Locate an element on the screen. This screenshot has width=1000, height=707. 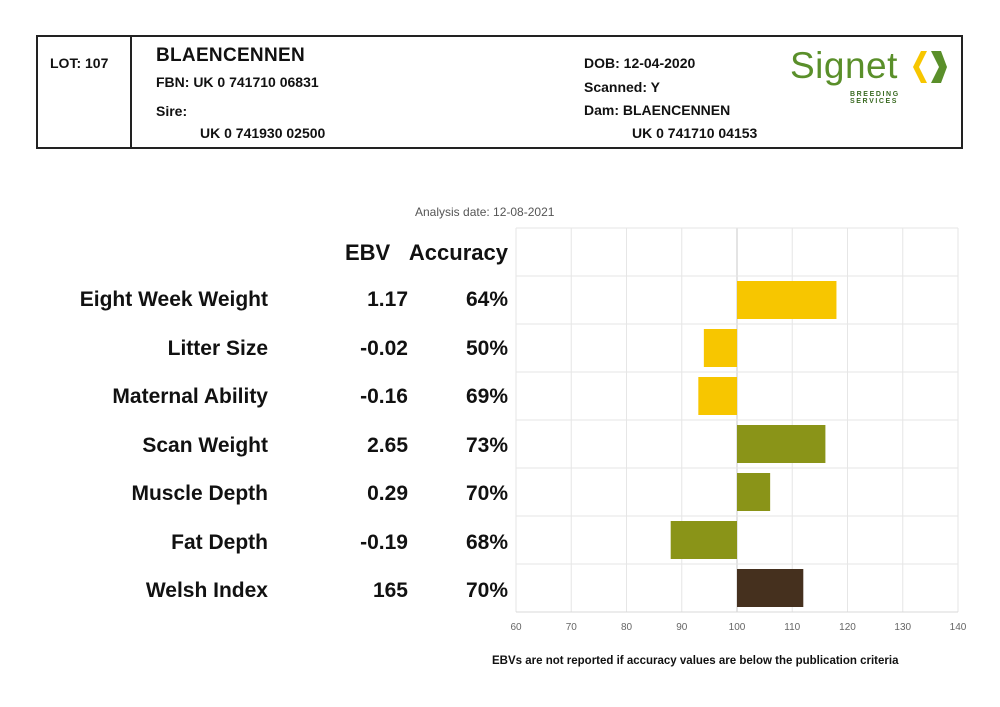
x-tick-label: 60 is located at coordinates (516, 627).